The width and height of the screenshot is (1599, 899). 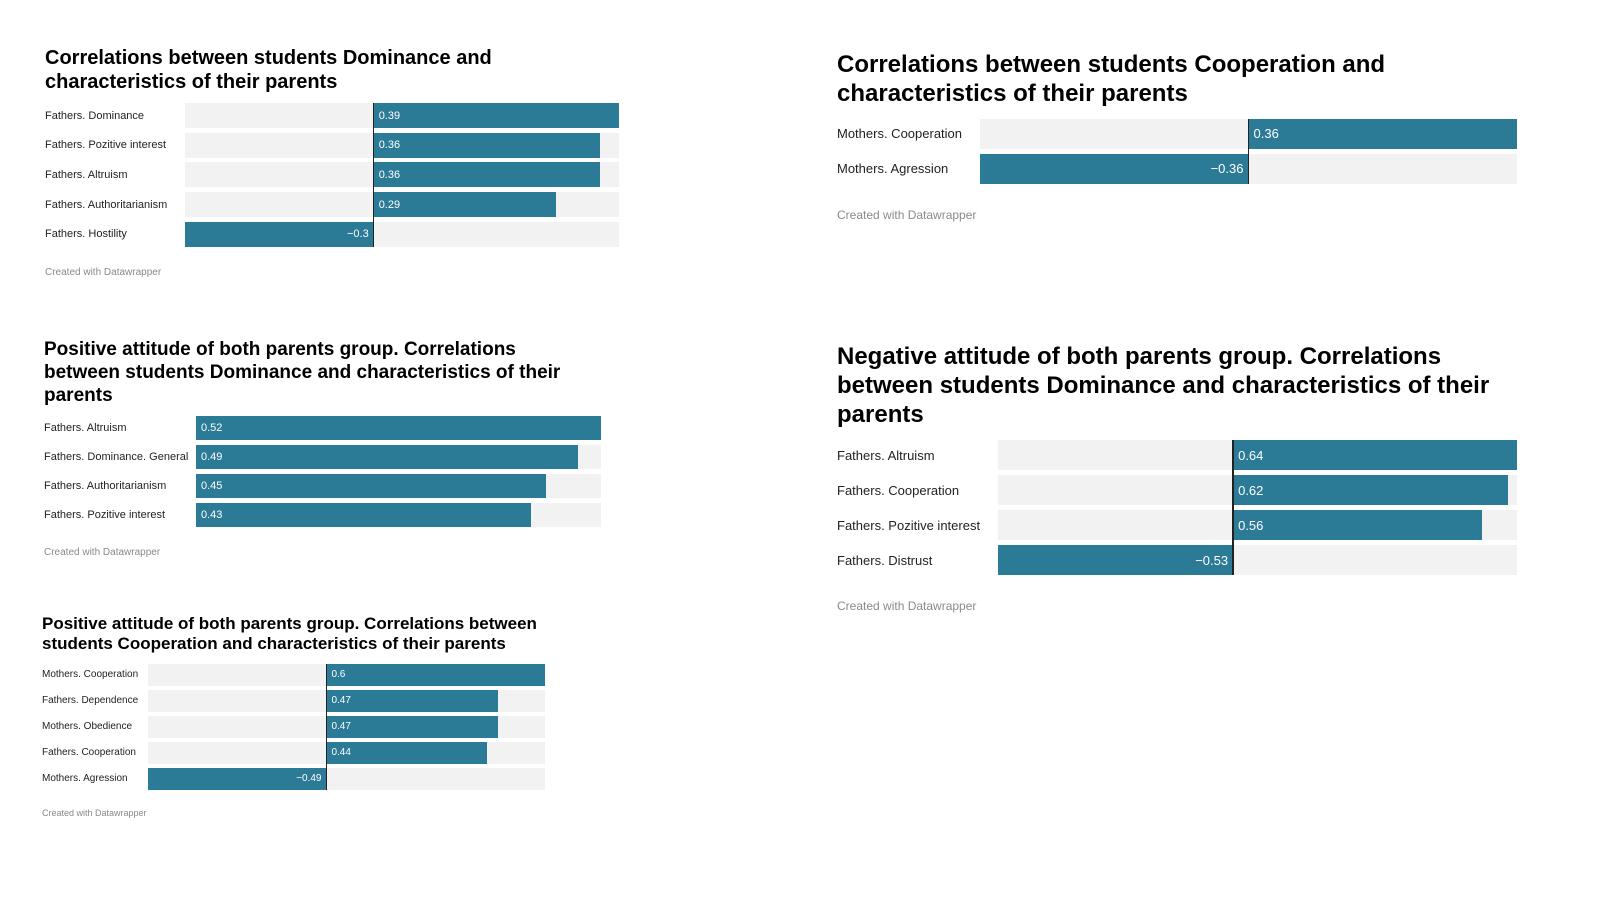 What do you see at coordinates (332, 234) in the screenshot?
I see `bar-row: Fathers. Hostility −0.3` at bounding box center [332, 234].